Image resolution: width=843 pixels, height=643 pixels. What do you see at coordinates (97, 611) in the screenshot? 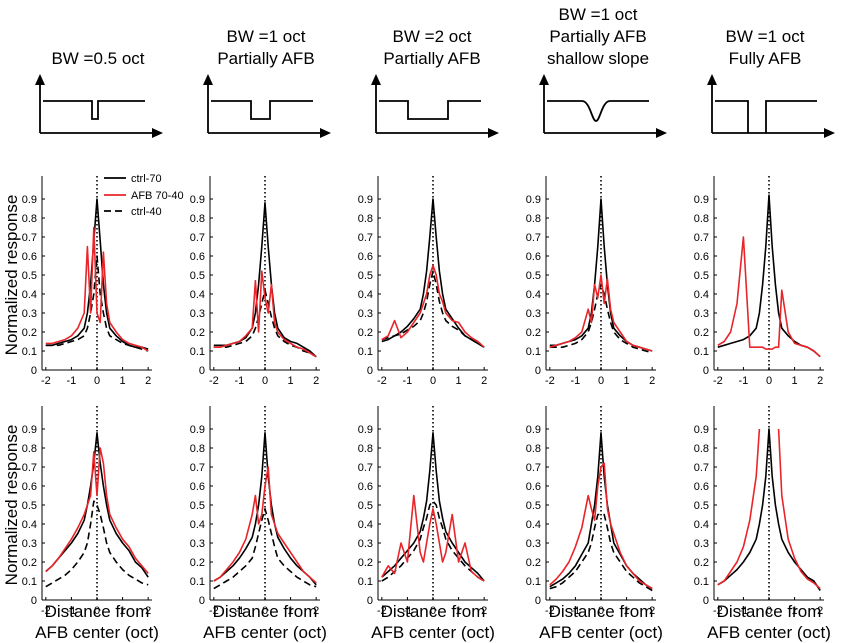
I see `x-axis-label: Distance from` at bounding box center [97, 611].